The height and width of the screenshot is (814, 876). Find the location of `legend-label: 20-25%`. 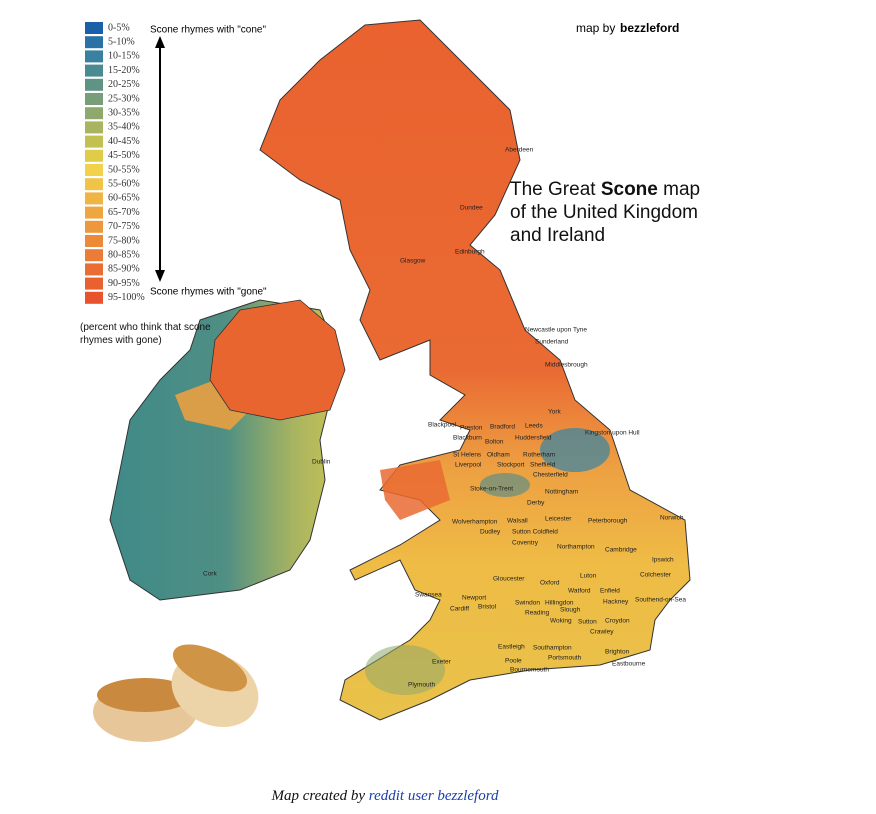

legend-label: 20-25% is located at coordinates (124, 84).